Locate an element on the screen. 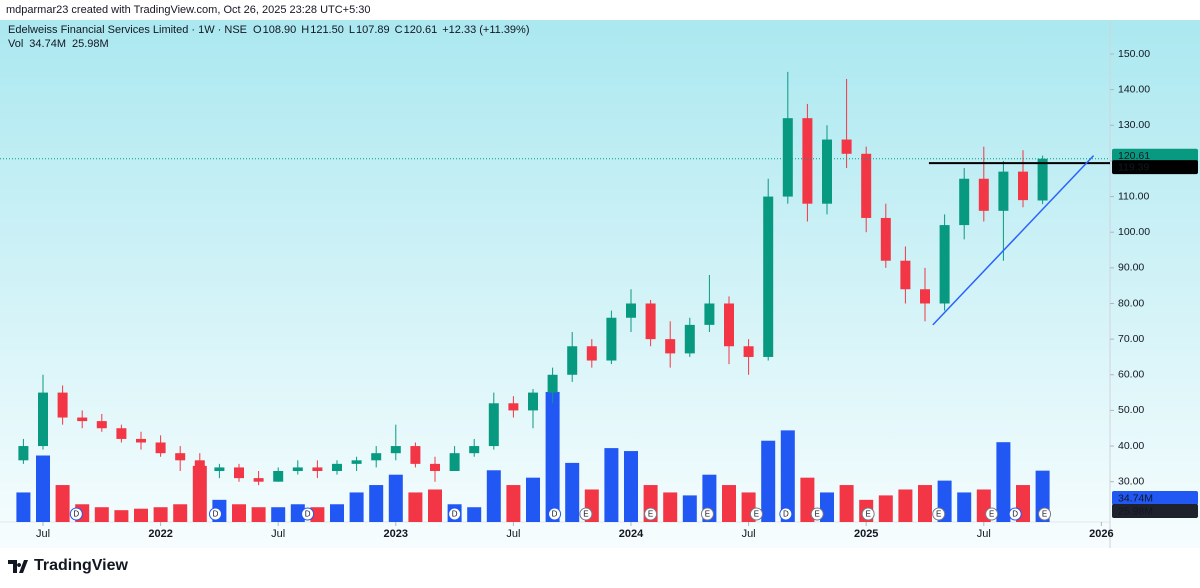  x-tick-label: 2023 is located at coordinates (396, 534).